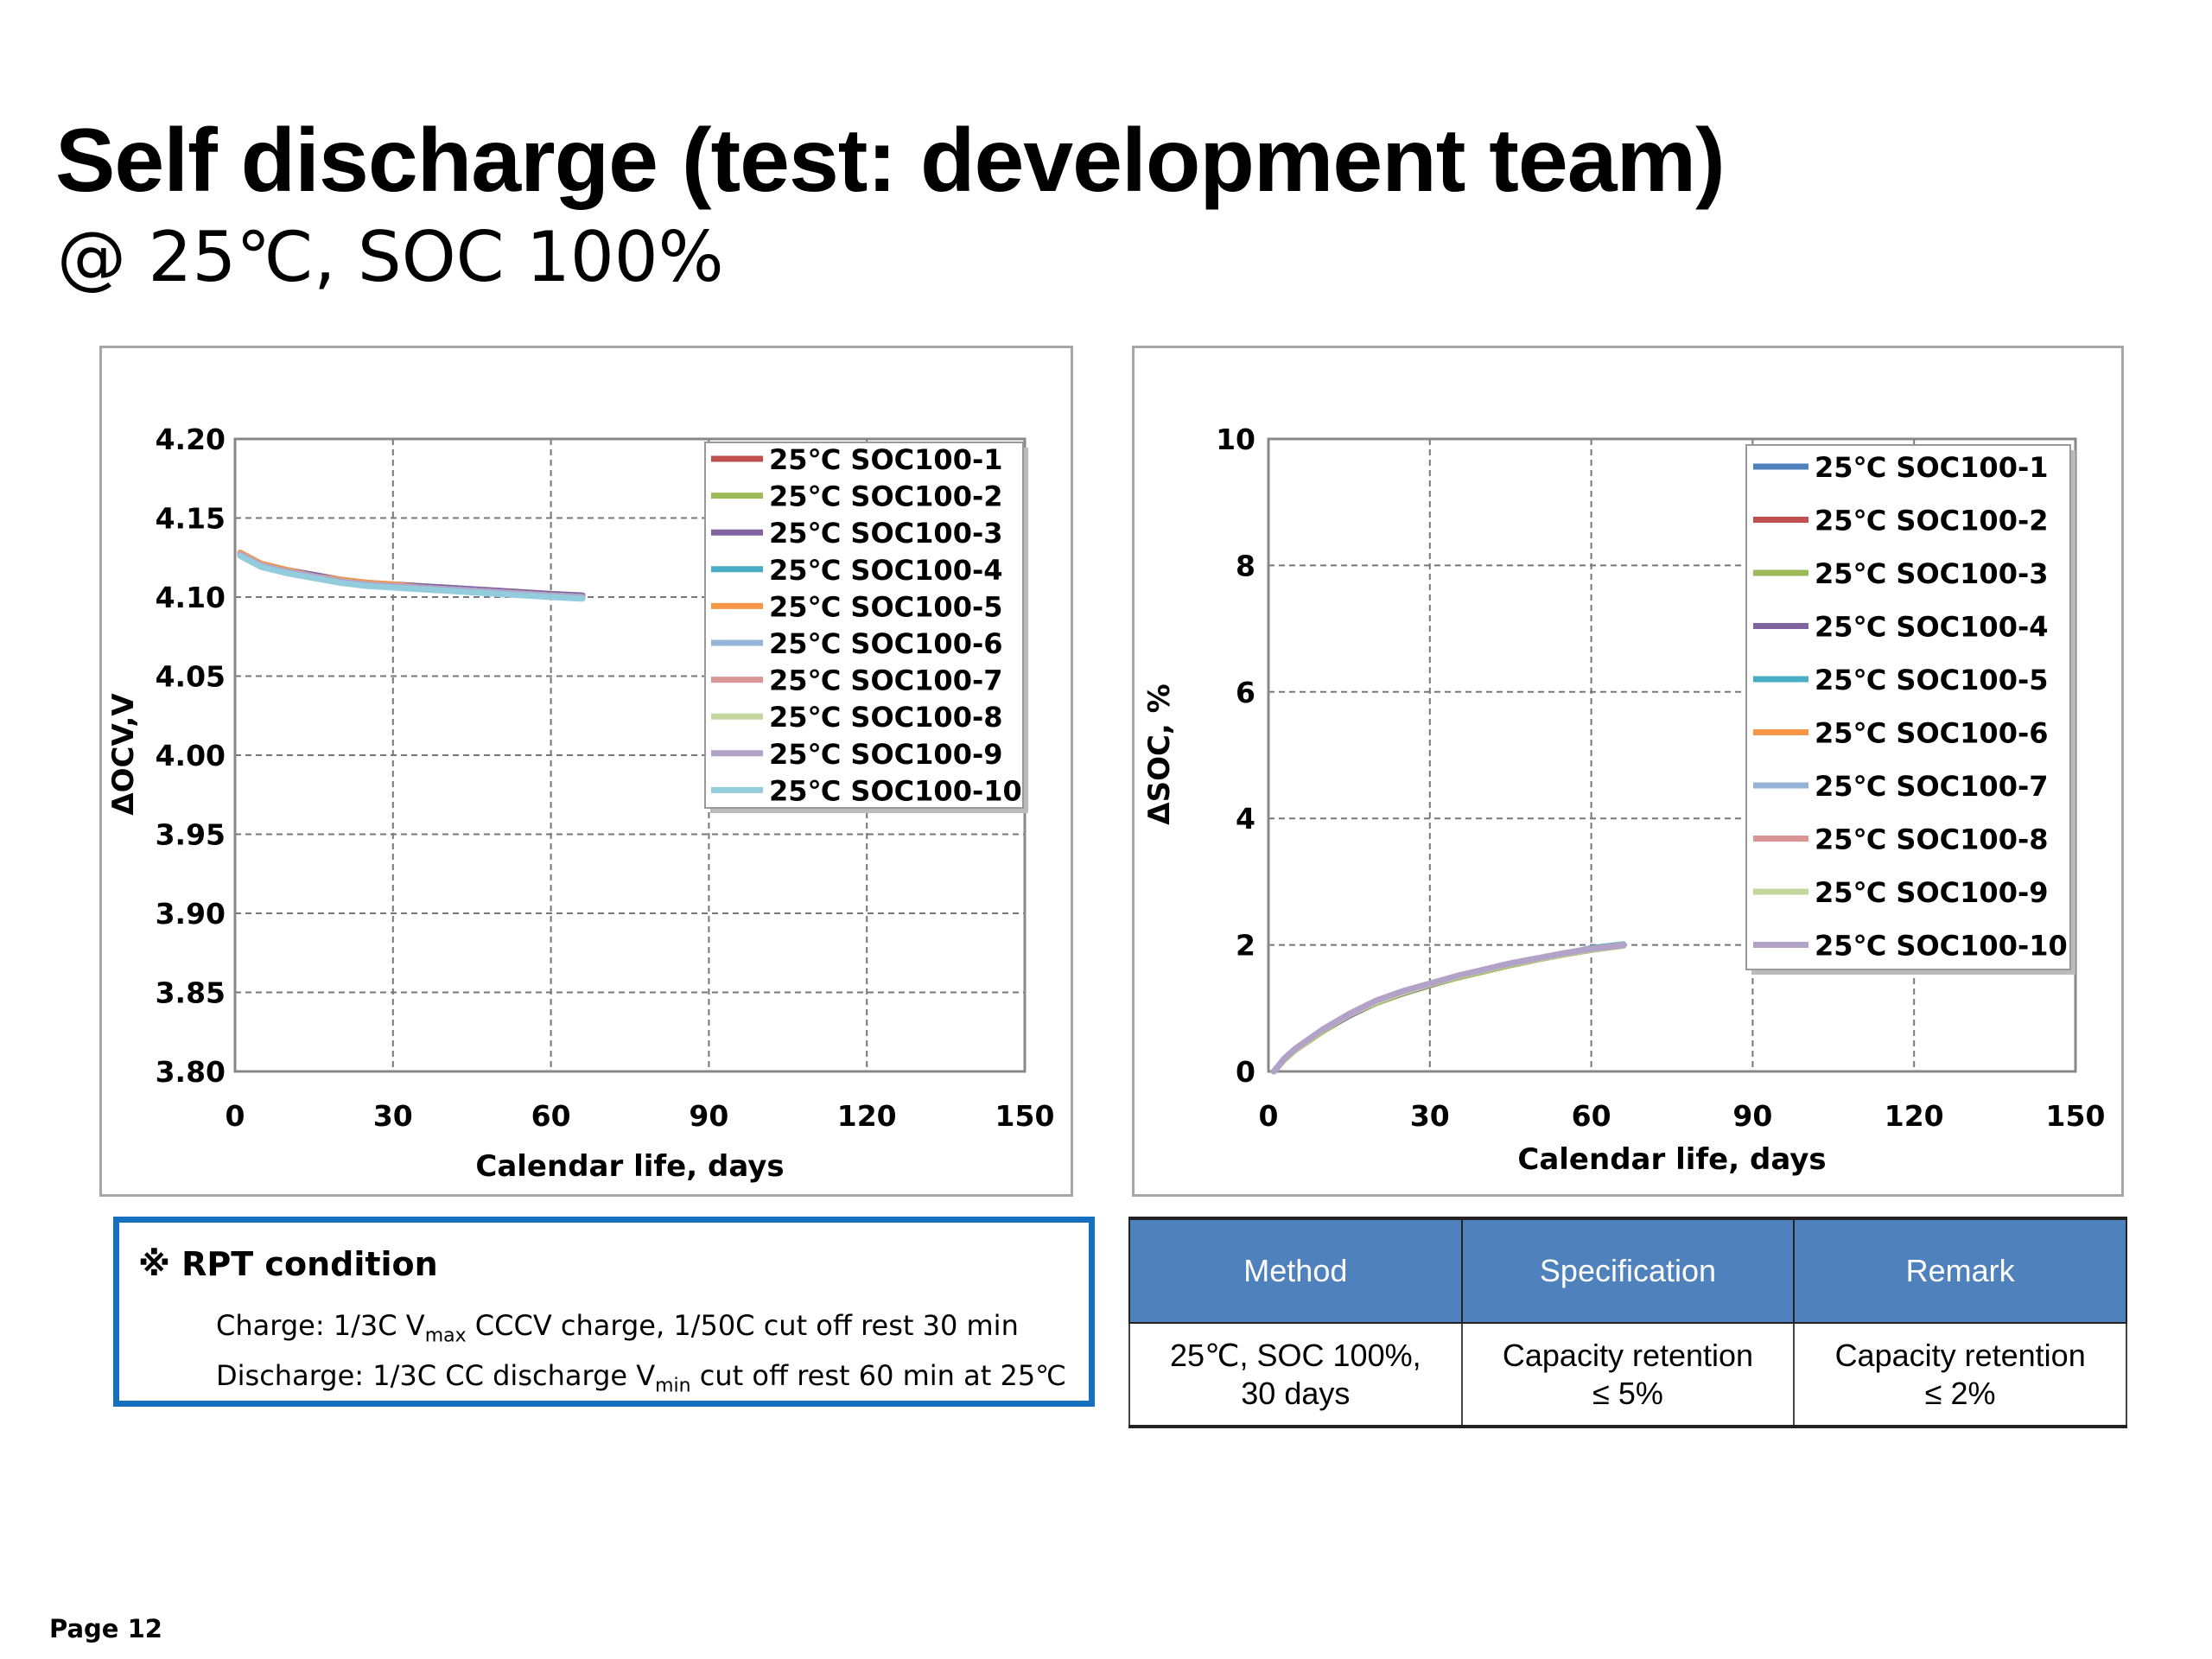 The height and width of the screenshot is (1659, 2212). Describe the element at coordinates (890, 161) in the screenshot. I see `slide-title: Self discharge (test: development team)` at that location.